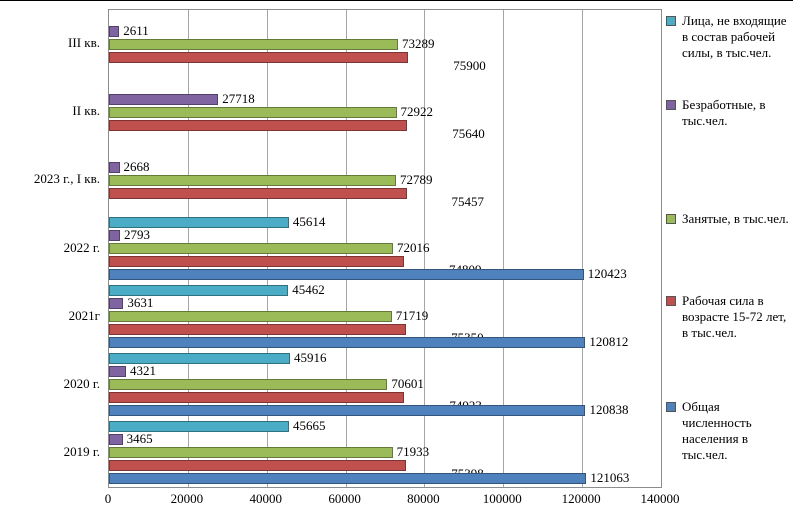 The height and width of the screenshot is (518, 793). I want to click on legend-item-employed: Занятые, в тыс.чел., so click(728, 219).